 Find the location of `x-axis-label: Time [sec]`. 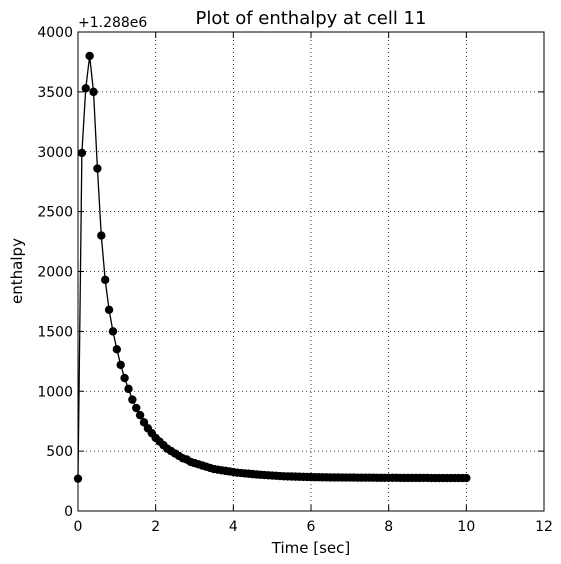

x-axis-label: Time [sec] is located at coordinates (310, 548).